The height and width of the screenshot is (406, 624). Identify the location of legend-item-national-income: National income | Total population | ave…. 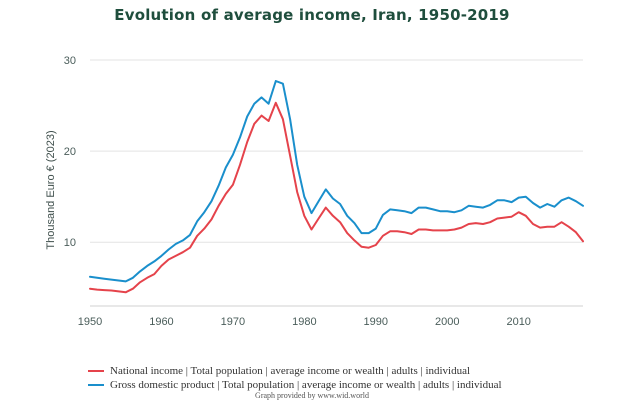
(295, 371).